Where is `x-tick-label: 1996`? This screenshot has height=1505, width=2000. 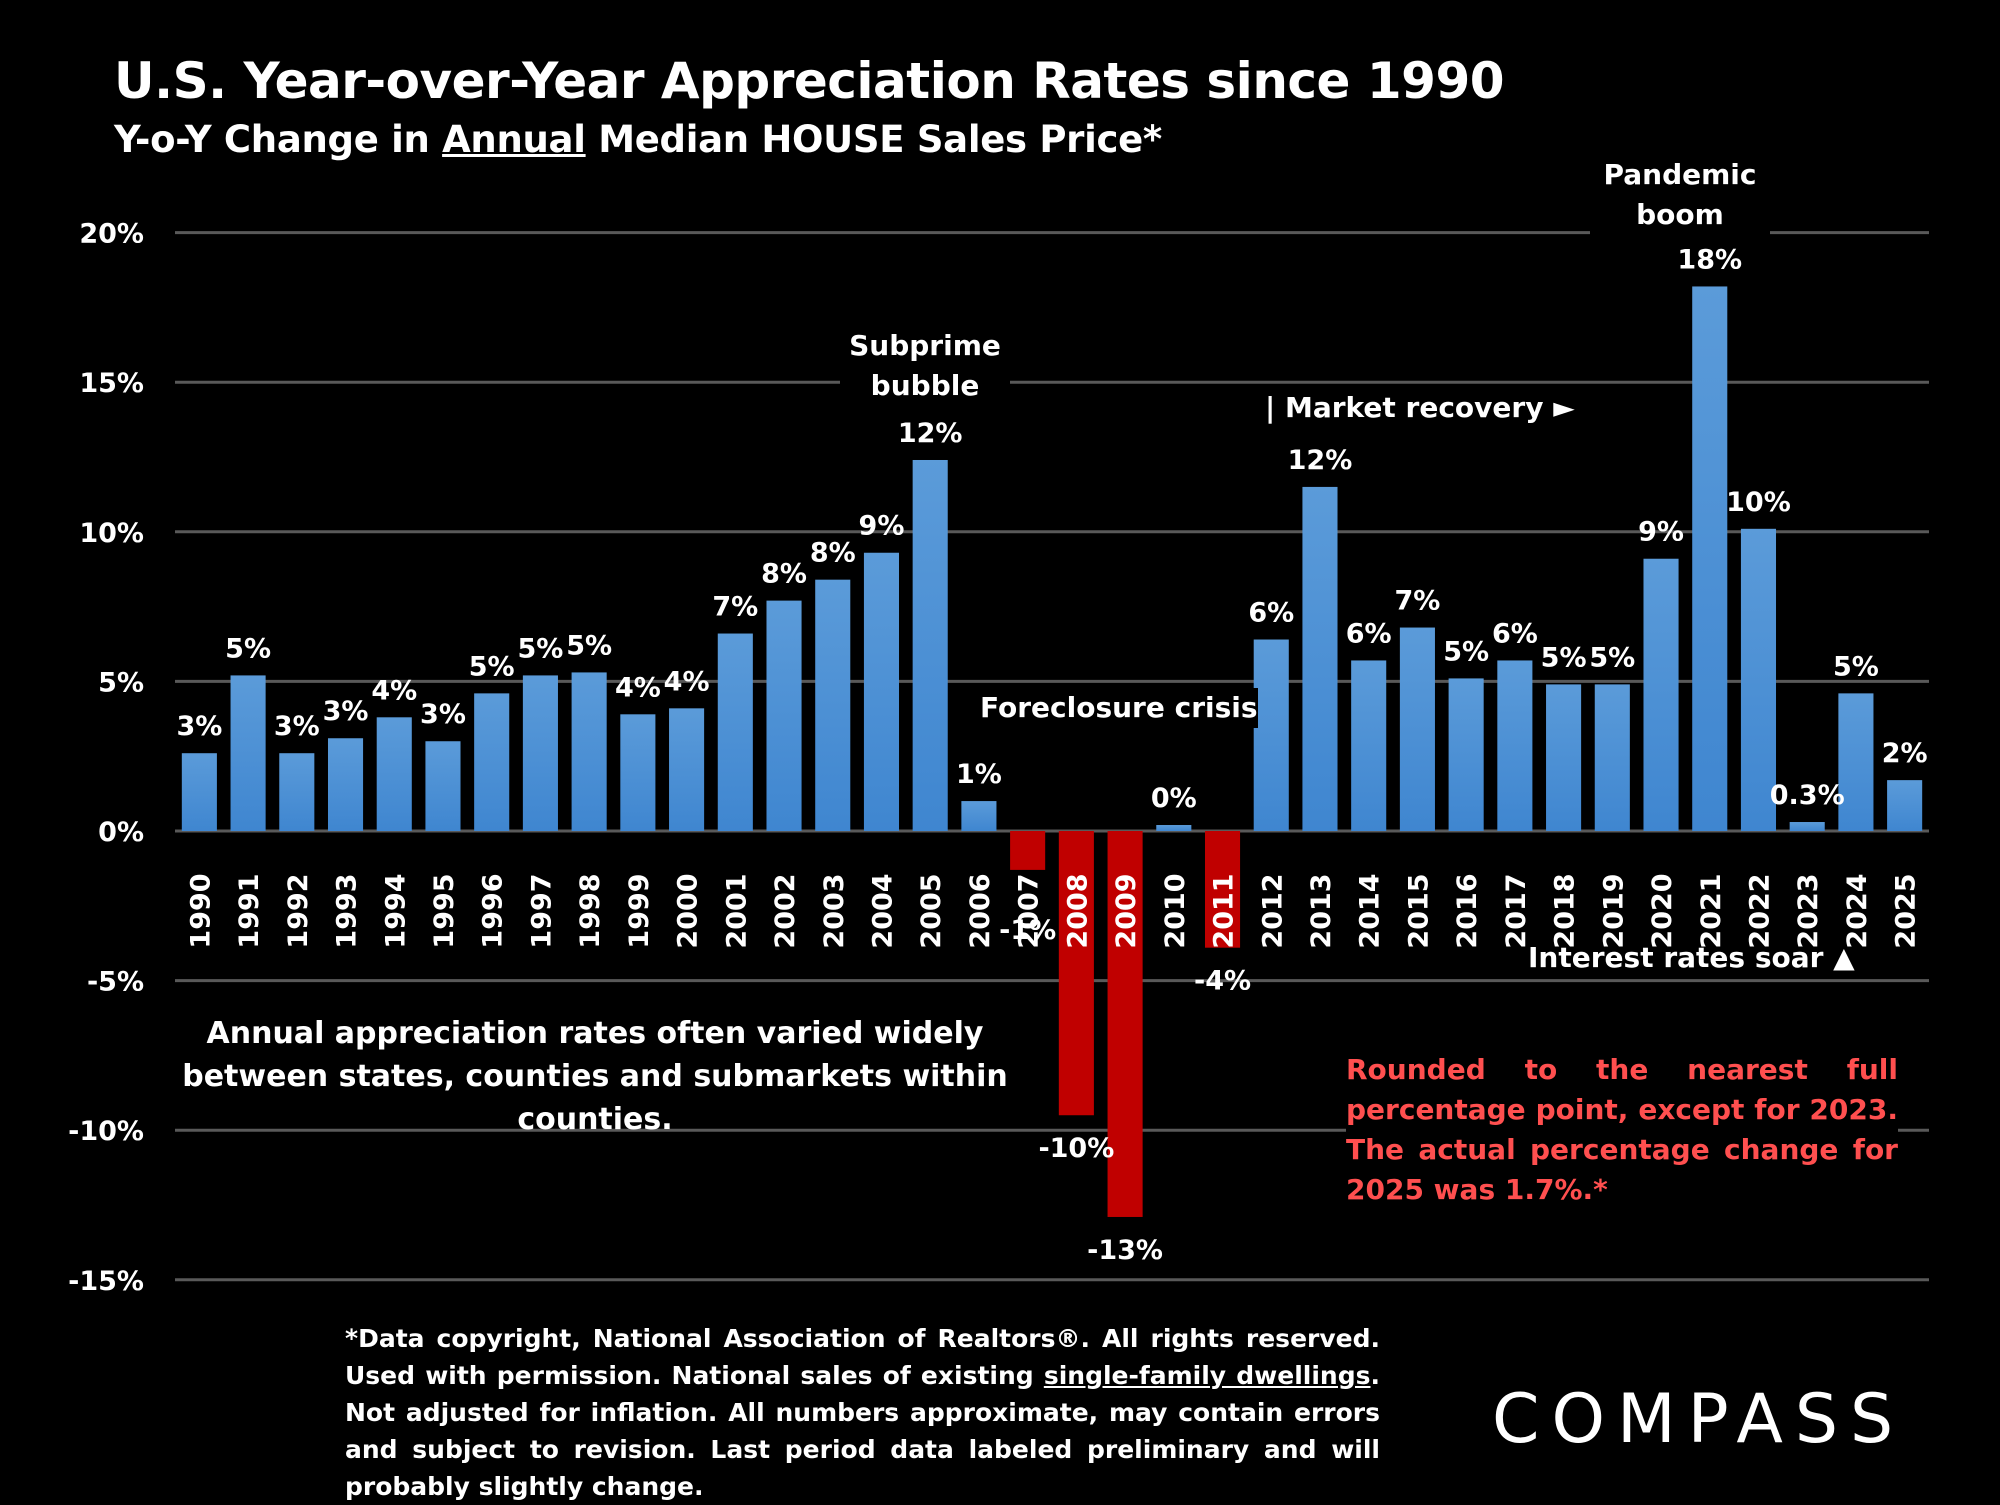 x-tick-label: 1996 is located at coordinates (493, 910).